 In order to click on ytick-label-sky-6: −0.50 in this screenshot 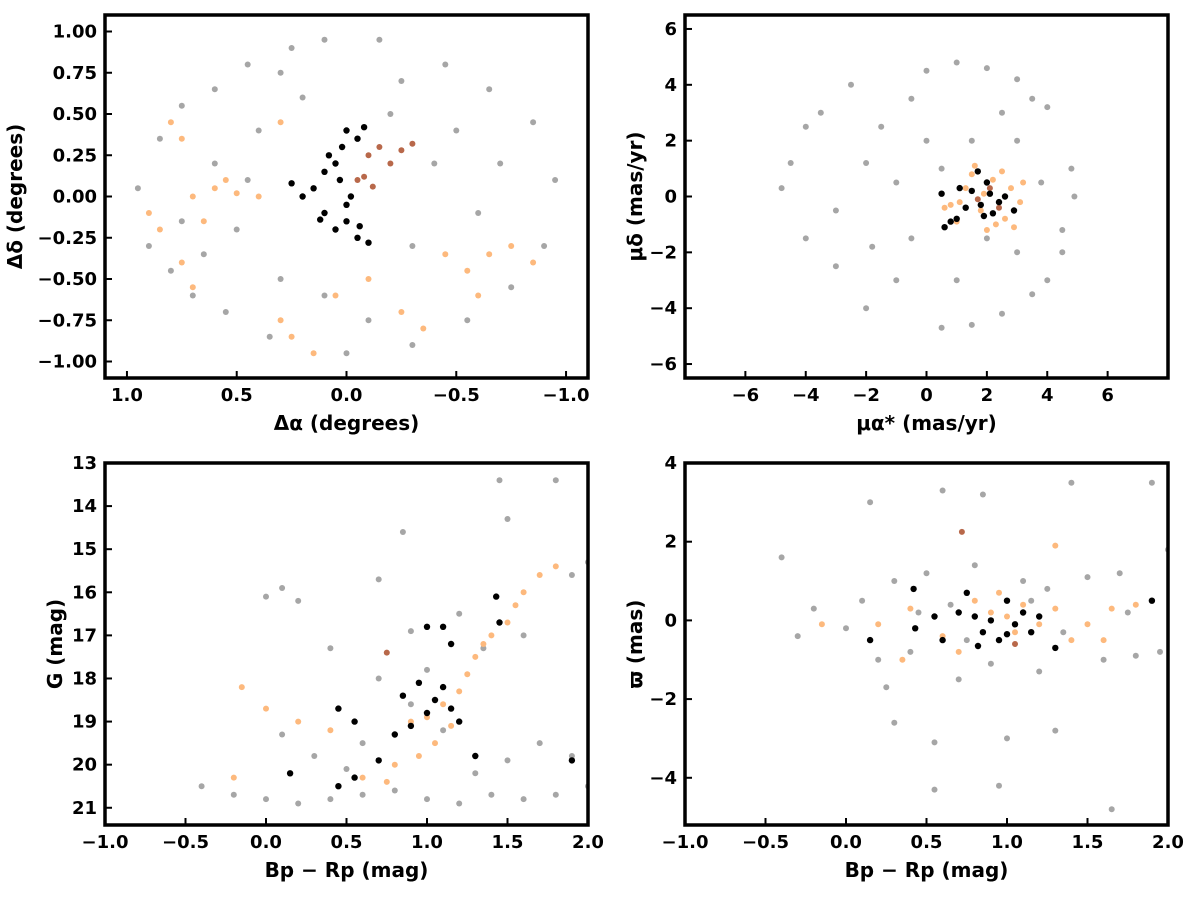, I will do `click(68, 279)`.